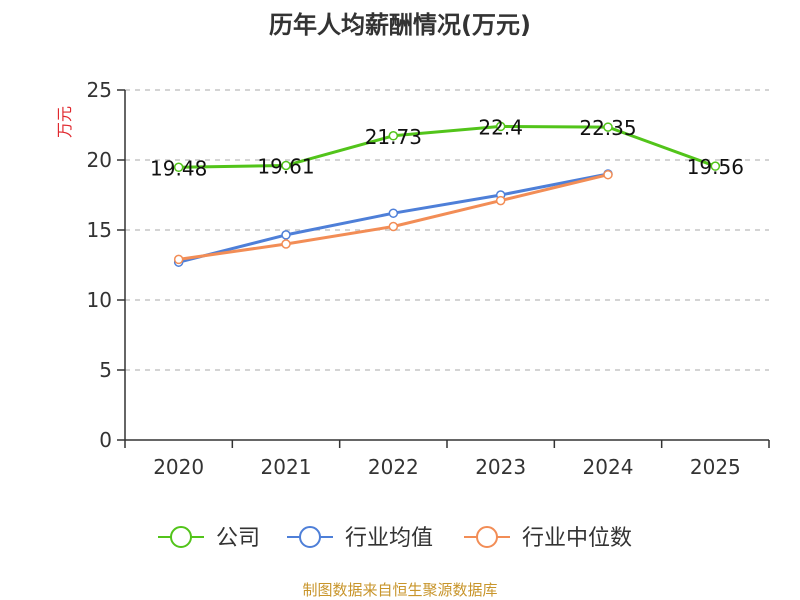 The height and width of the screenshot is (600, 800). I want to click on data-label: 19.48, so click(178, 168).